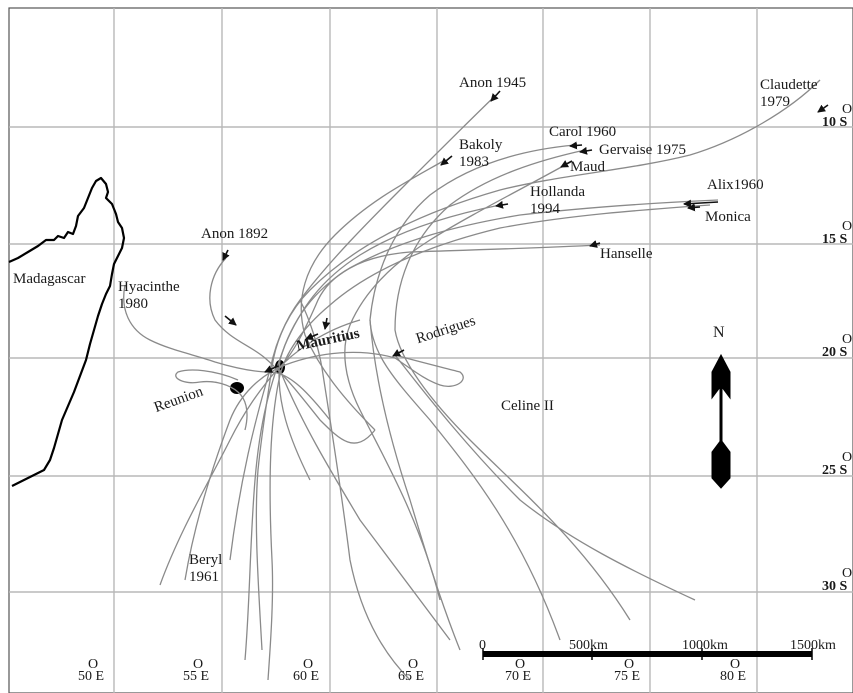  What do you see at coordinates (835, 352) in the screenshot?
I see `lat-text: 20 S` at bounding box center [835, 352].